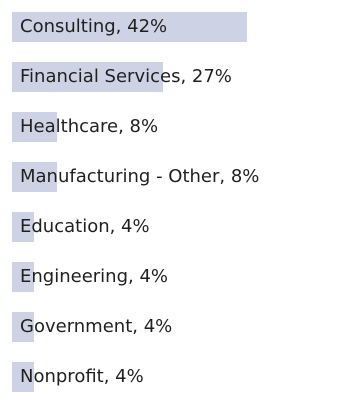  I want to click on bar-data-label: Nonprofit, 4%, so click(82, 376).